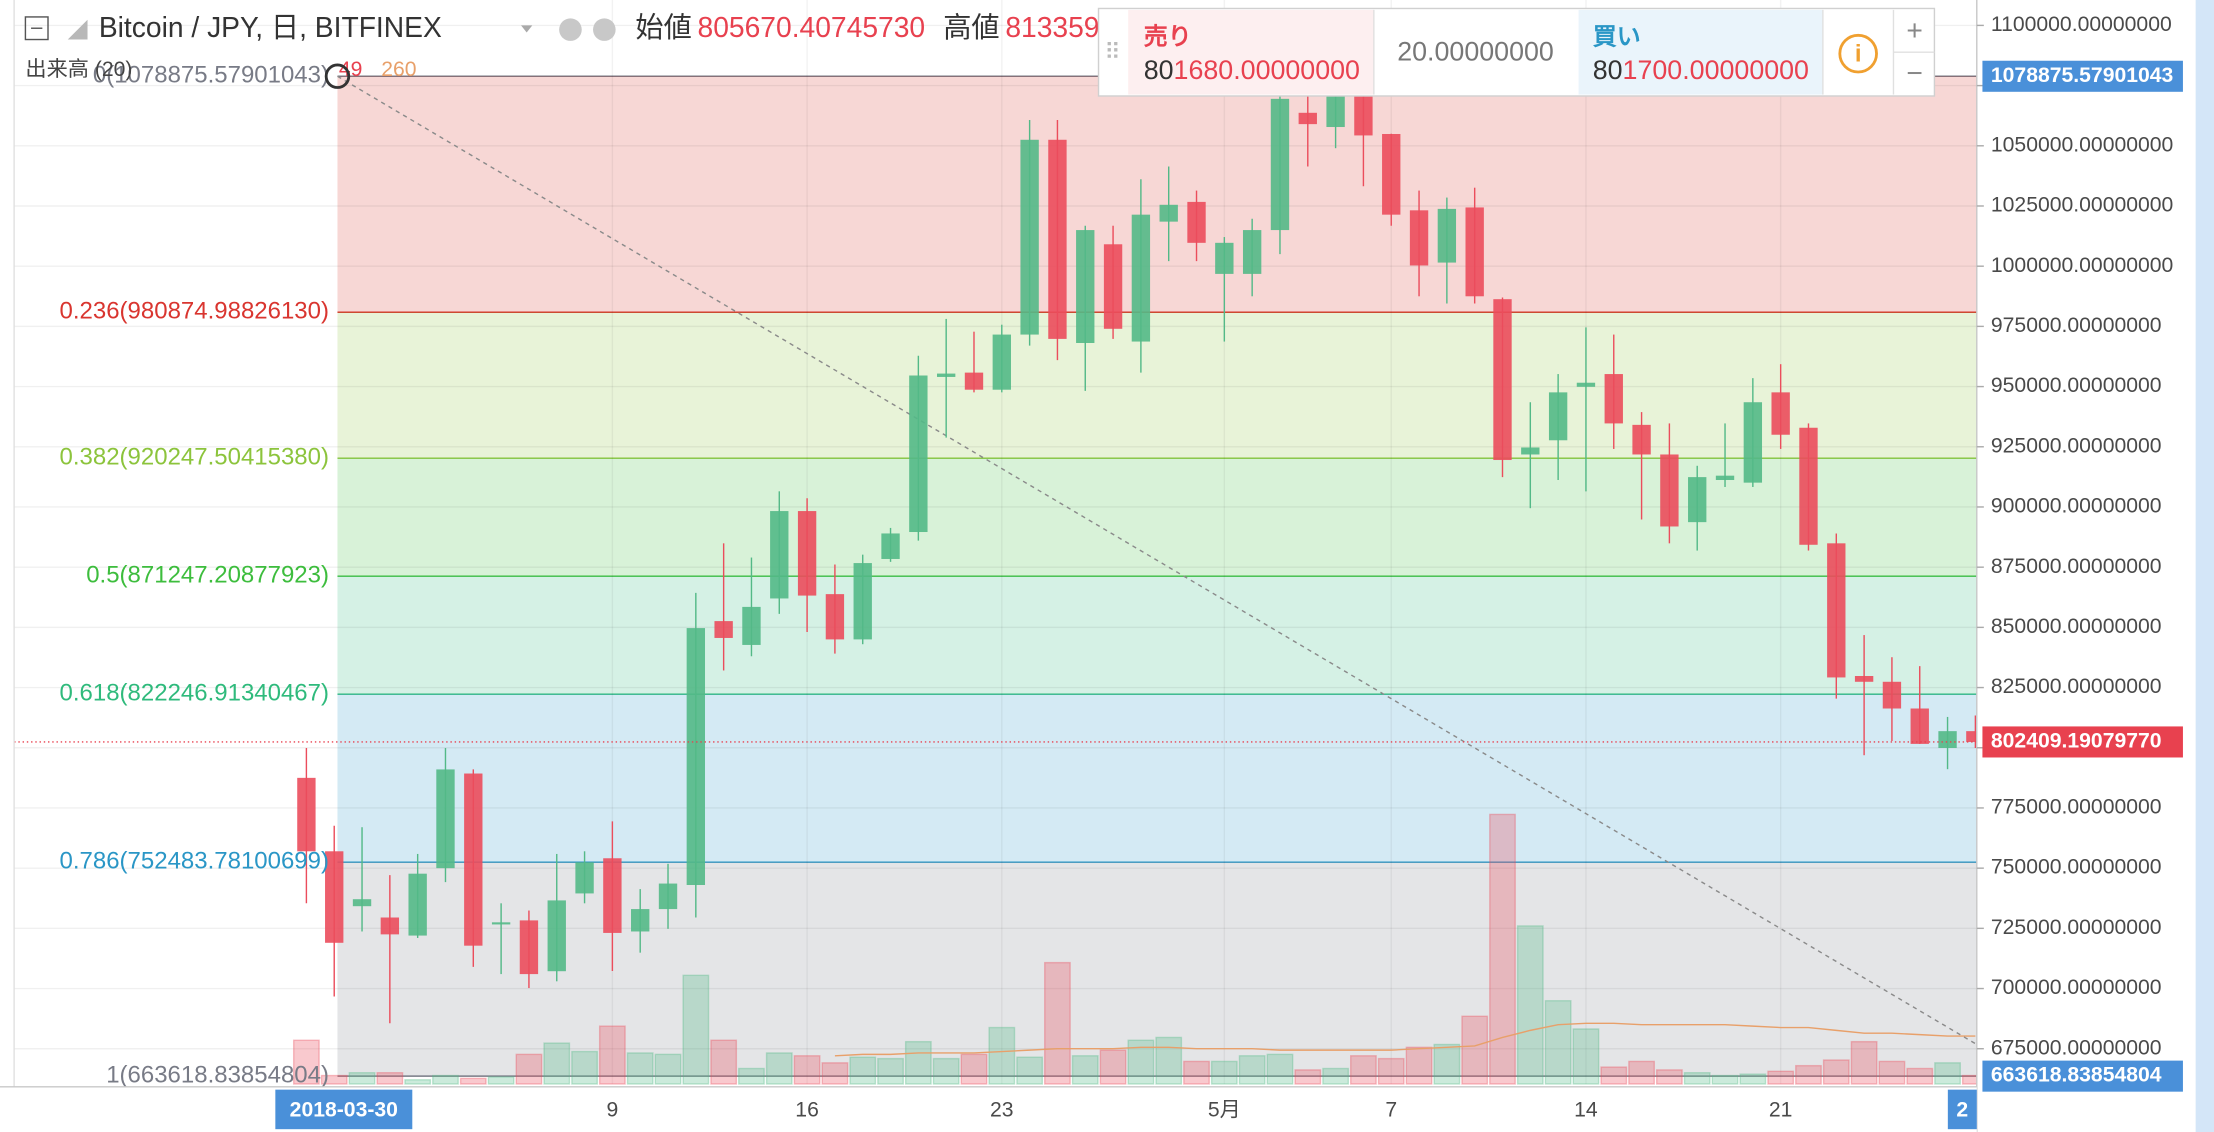 The width and height of the screenshot is (2214, 1132). I want to click on sell-price: 801680.00000000, so click(1252, 70).